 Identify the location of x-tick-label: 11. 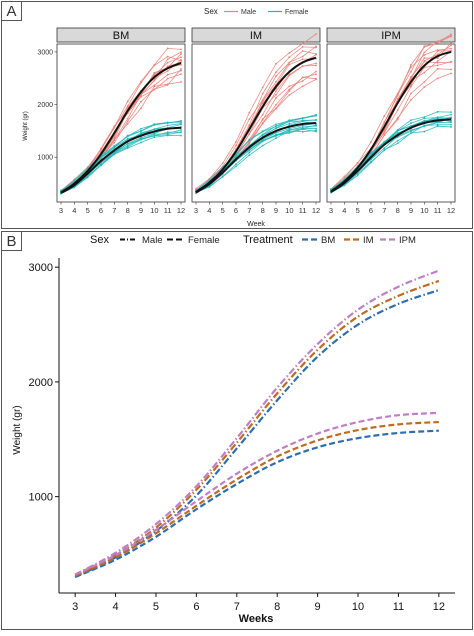
(168, 210).